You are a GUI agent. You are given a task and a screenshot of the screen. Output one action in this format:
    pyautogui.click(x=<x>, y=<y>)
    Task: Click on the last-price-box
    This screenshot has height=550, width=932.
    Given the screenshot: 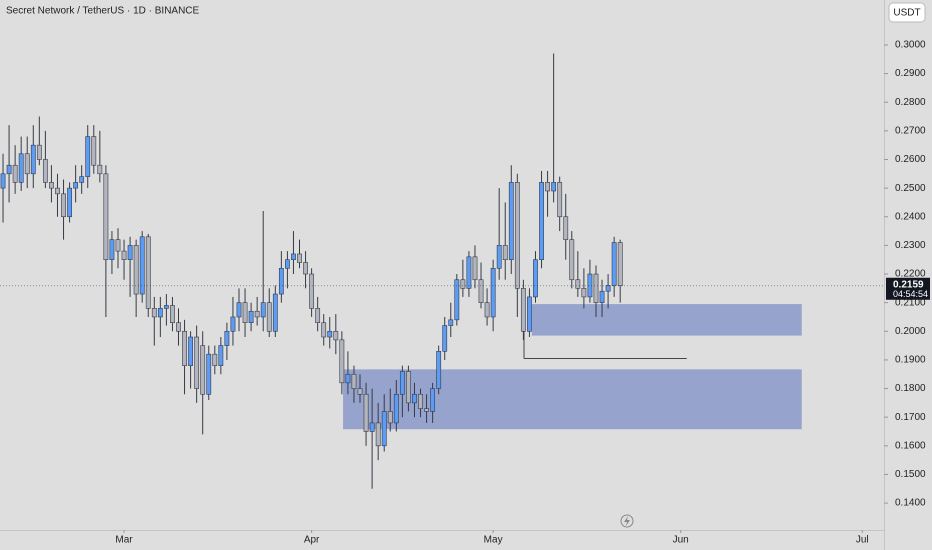 What is the action you would take?
    pyautogui.click(x=908, y=288)
    